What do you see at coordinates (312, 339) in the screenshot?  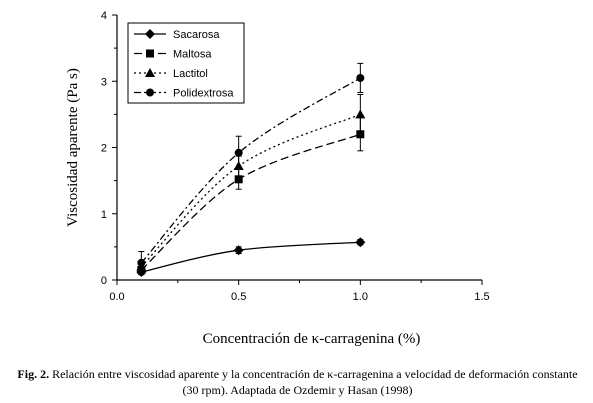 I see `x-axis-title: Concentración de κ-carragenina (%)` at bounding box center [312, 339].